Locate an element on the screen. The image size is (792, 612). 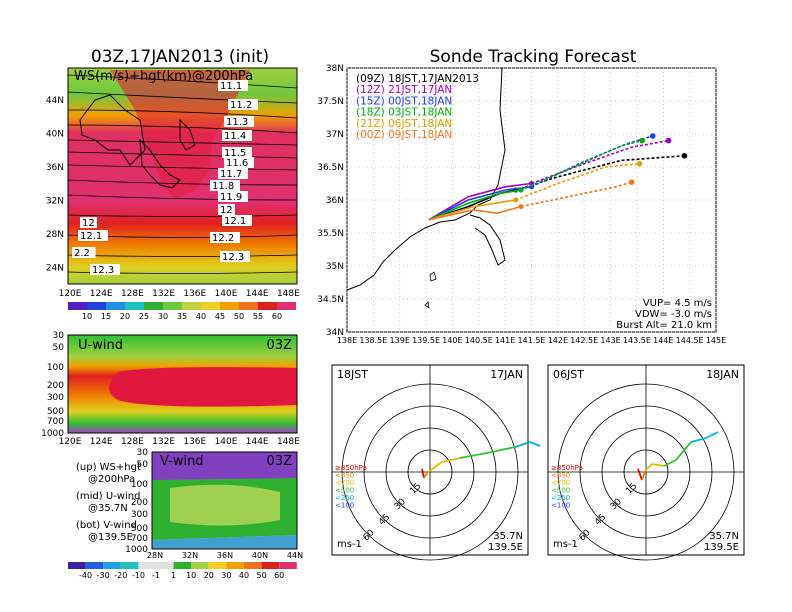
lon-tick: 148E is located at coordinates (288, 442).